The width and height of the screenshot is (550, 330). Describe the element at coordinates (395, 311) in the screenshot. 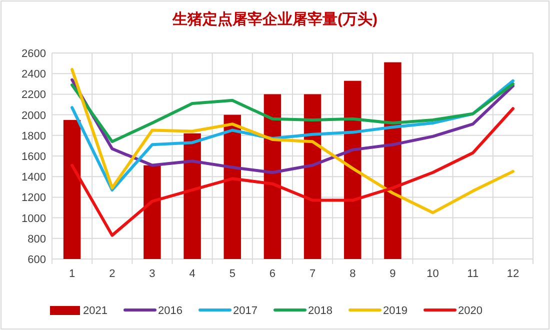

I see `legend-label: 2019` at that location.